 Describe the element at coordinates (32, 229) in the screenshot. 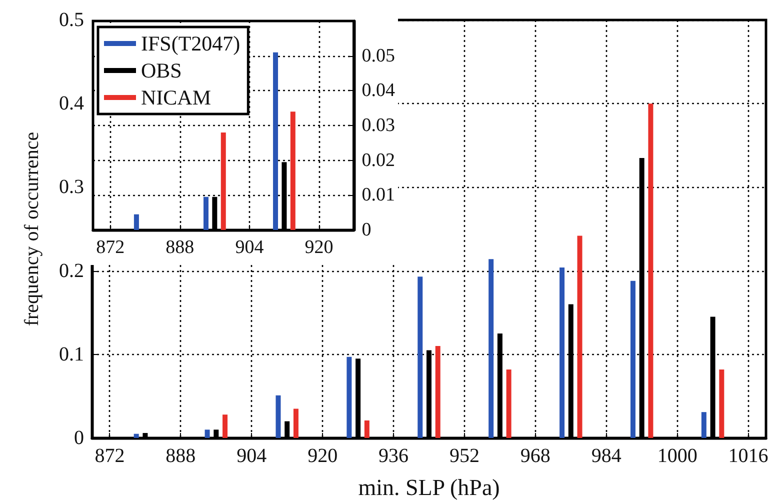

I see `y-axis-title: frequency of occurrence` at that location.